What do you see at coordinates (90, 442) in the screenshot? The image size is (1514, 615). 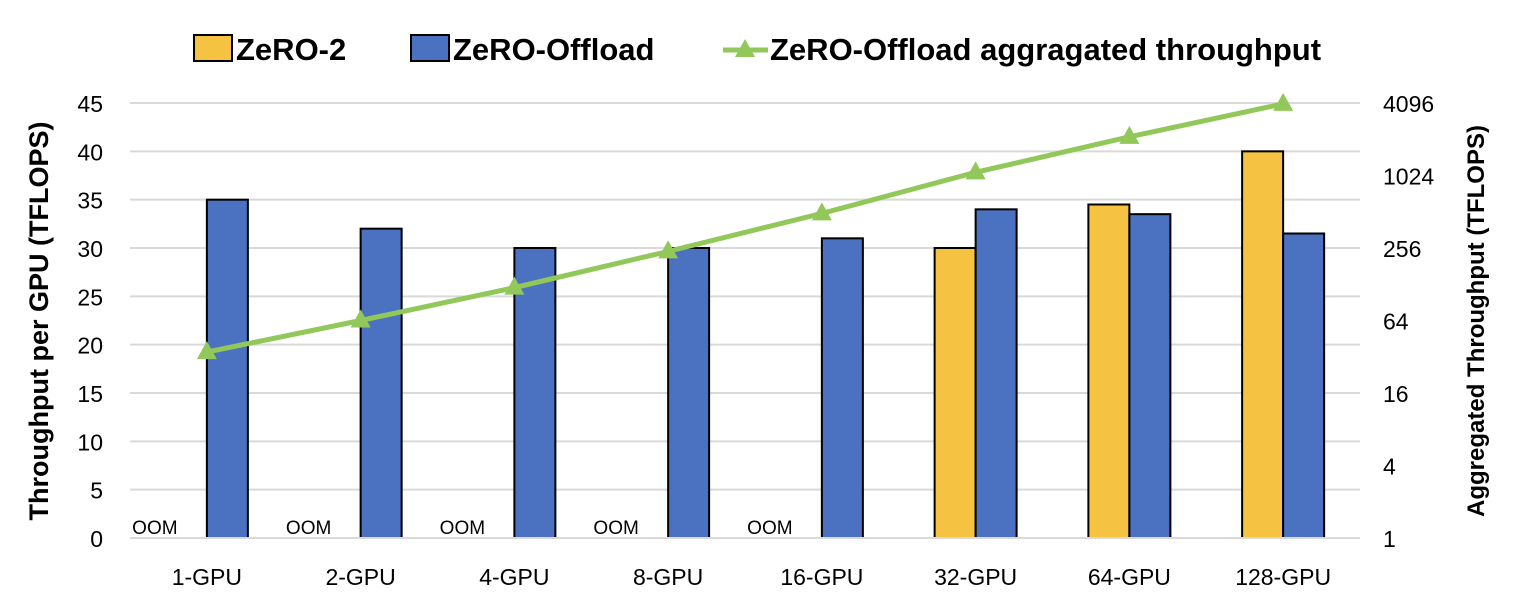 I see `y-tick-label: 10` at bounding box center [90, 442].